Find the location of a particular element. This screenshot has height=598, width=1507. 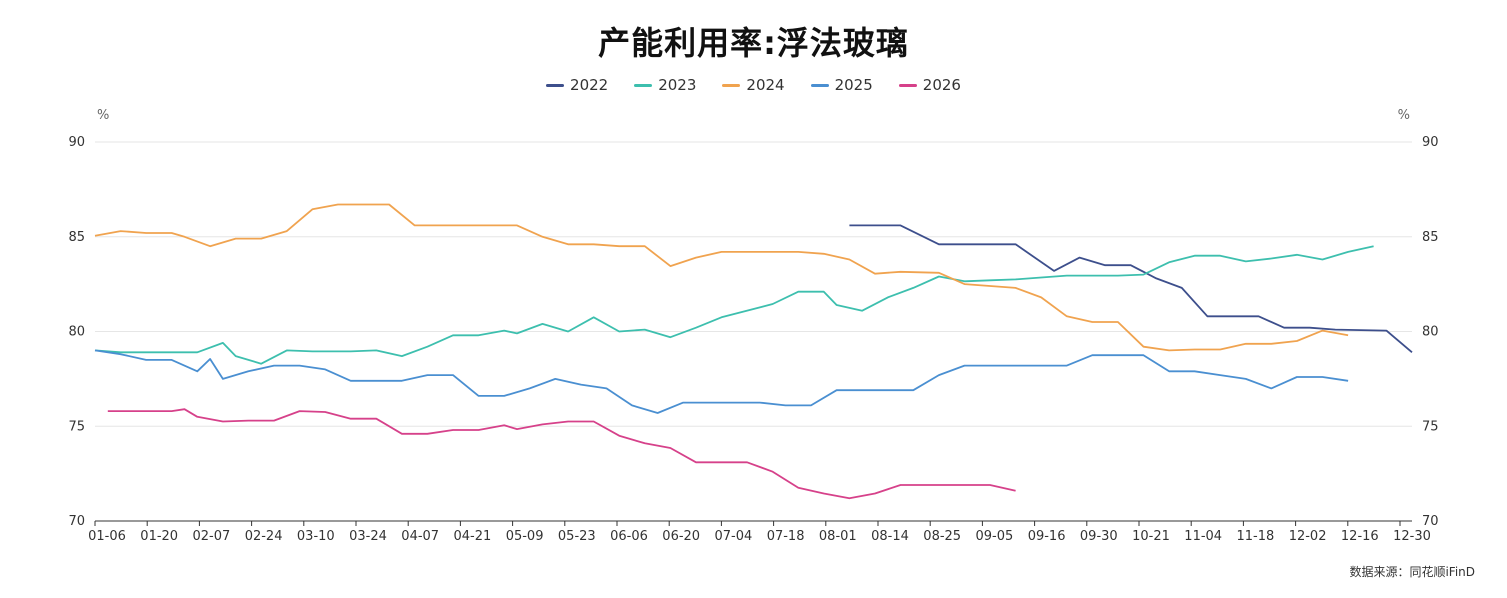

legend-label: 2025 is located at coordinates (853, 85).